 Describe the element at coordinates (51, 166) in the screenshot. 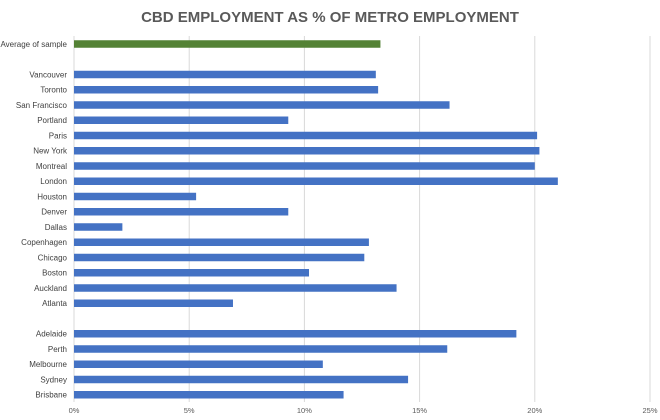

I see `category-label: Montreal` at that location.